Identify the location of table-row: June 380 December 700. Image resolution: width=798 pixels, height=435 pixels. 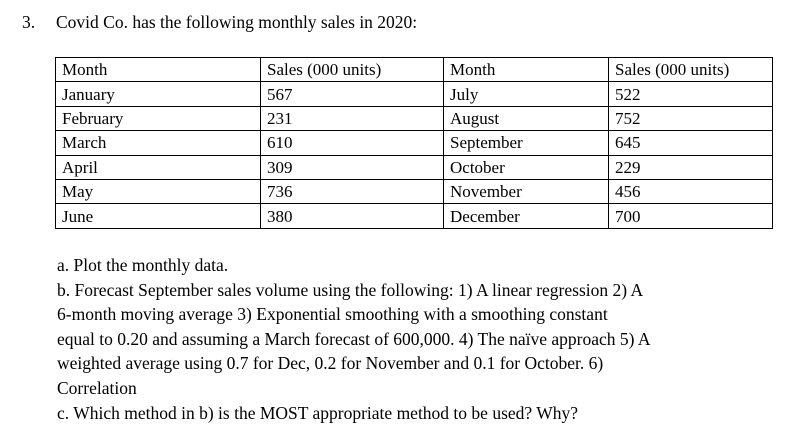
(414, 216).